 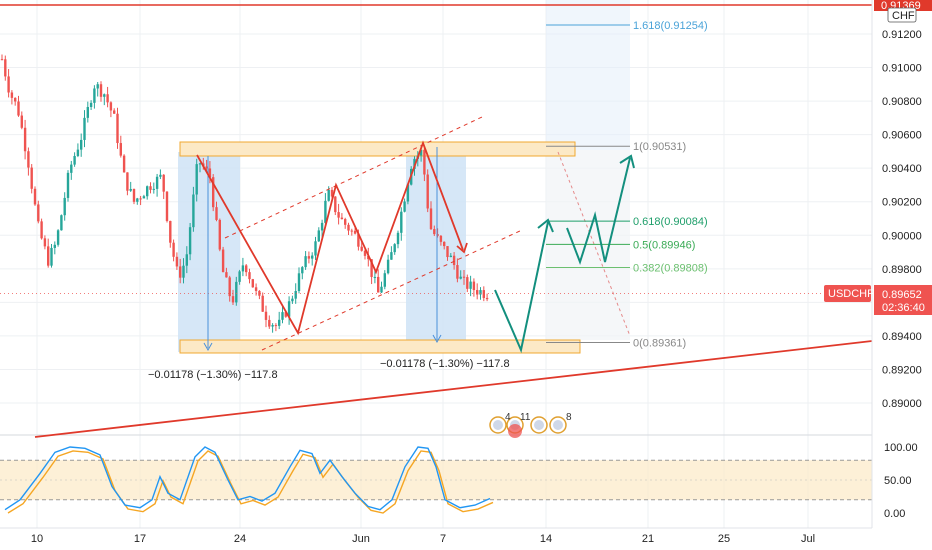 What do you see at coordinates (902, 404) in the screenshot?
I see `price-tick-label: 0.89000` at bounding box center [902, 404].